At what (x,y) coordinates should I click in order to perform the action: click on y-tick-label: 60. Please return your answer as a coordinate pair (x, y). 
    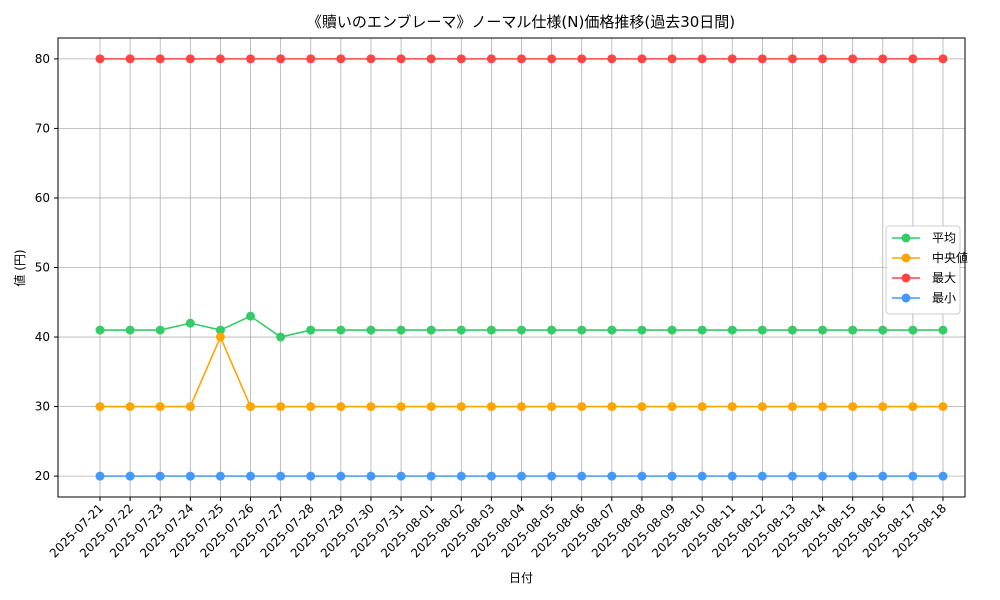
    Looking at the image, I should click on (42, 198).